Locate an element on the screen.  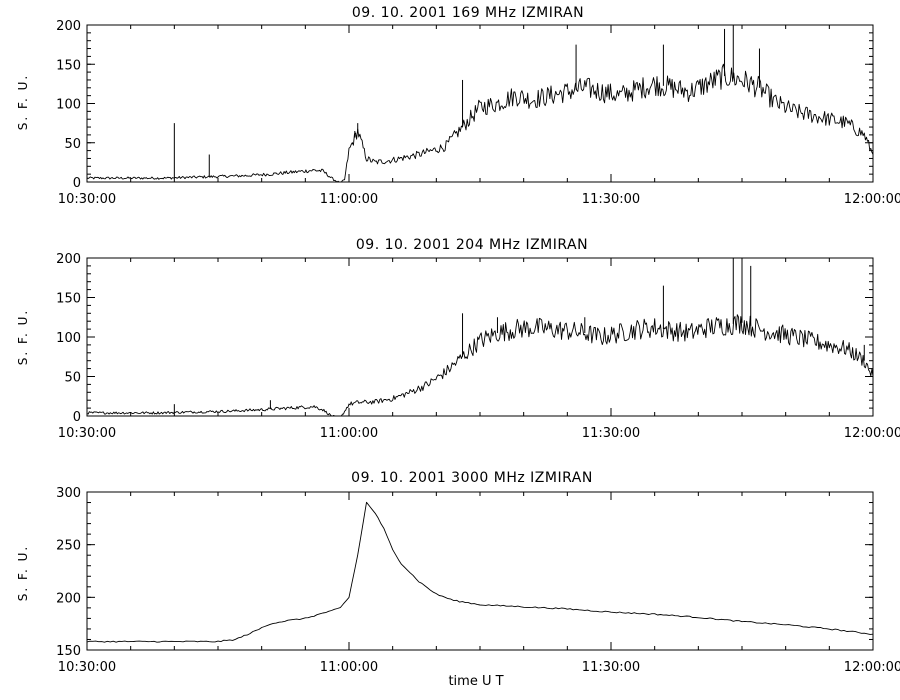
x-axis-label: time U T is located at coordinates (475, 681).